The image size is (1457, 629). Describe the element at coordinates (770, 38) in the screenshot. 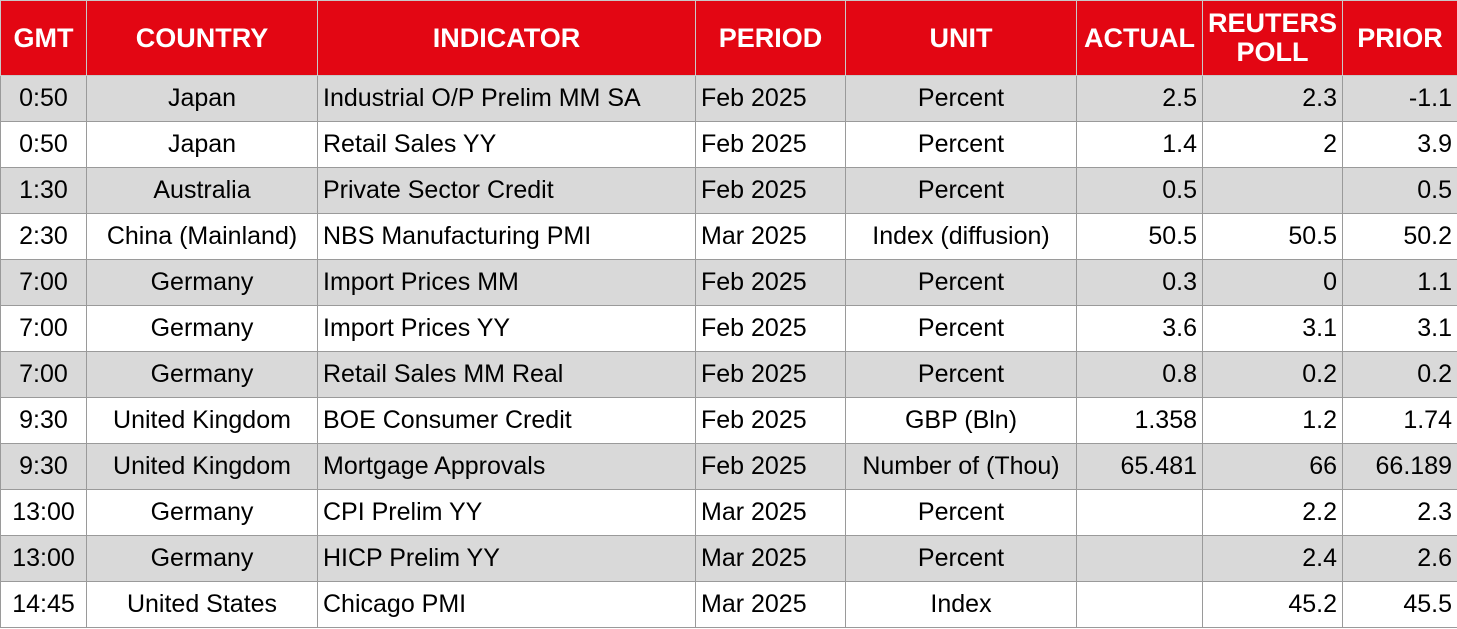

I see `header-period: PERIOD` at that location.